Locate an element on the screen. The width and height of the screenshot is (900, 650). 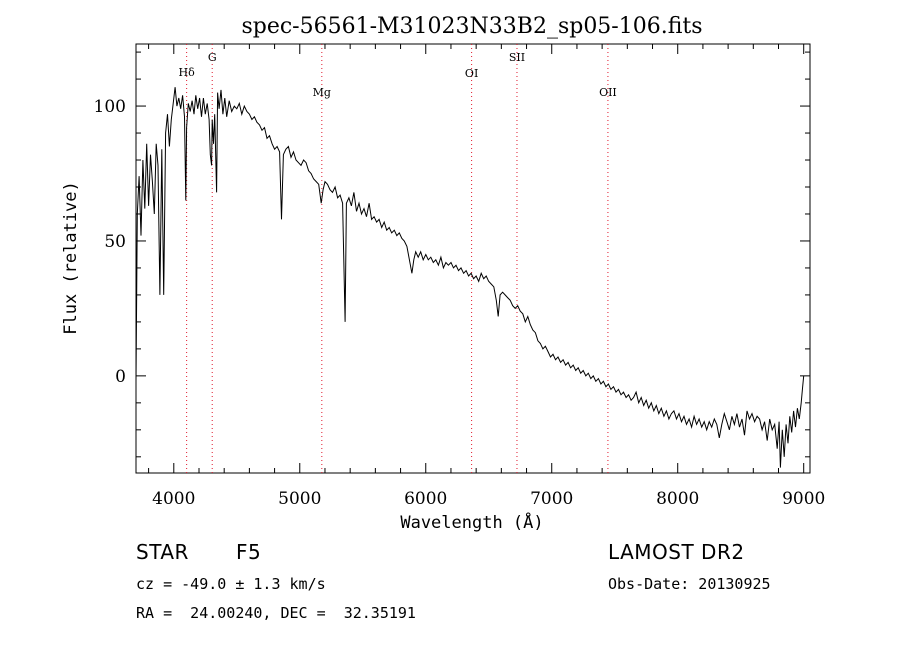
line-label-OII: OII is located at coordinates (608, 92).